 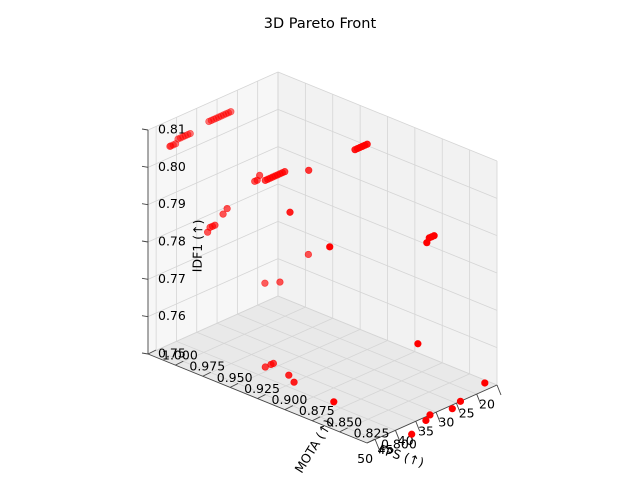 I want to click on y-tick-label: 0.950, so click(x=235, y=377).